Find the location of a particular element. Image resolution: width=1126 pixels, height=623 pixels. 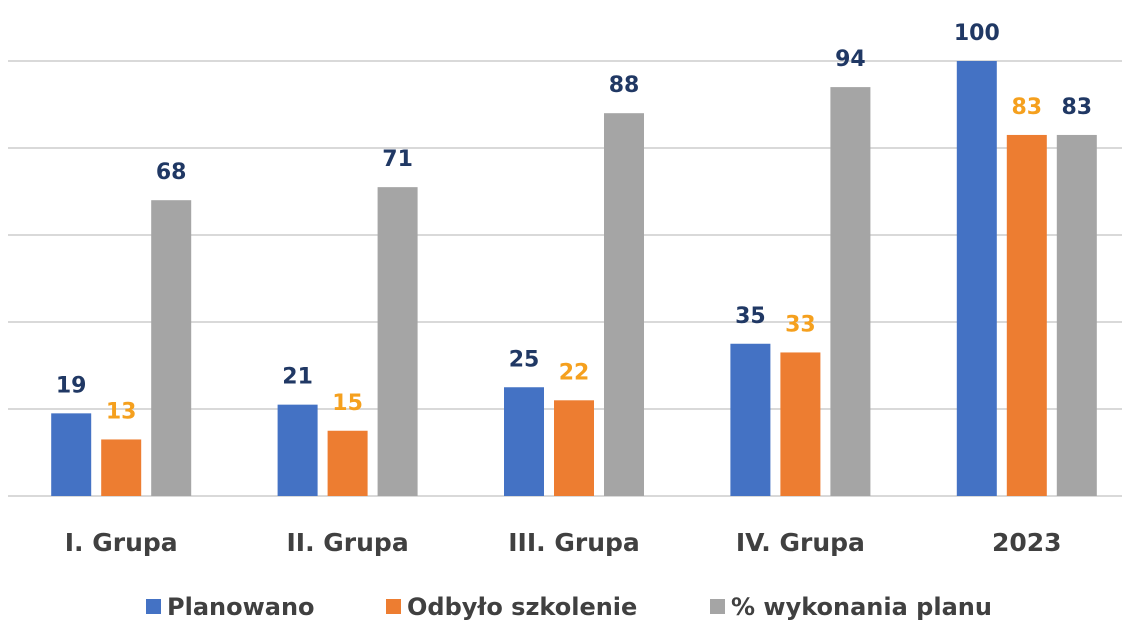

data-label: 94 is located at coordinates (850, 59).